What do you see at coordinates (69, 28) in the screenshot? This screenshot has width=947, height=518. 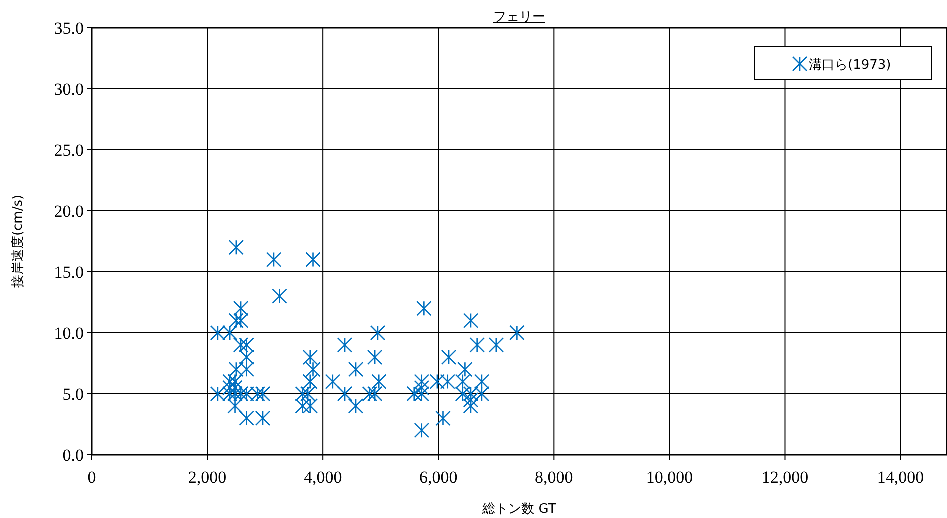 I see `y-tick-label: 35.0` at bounding box center [69, 28].